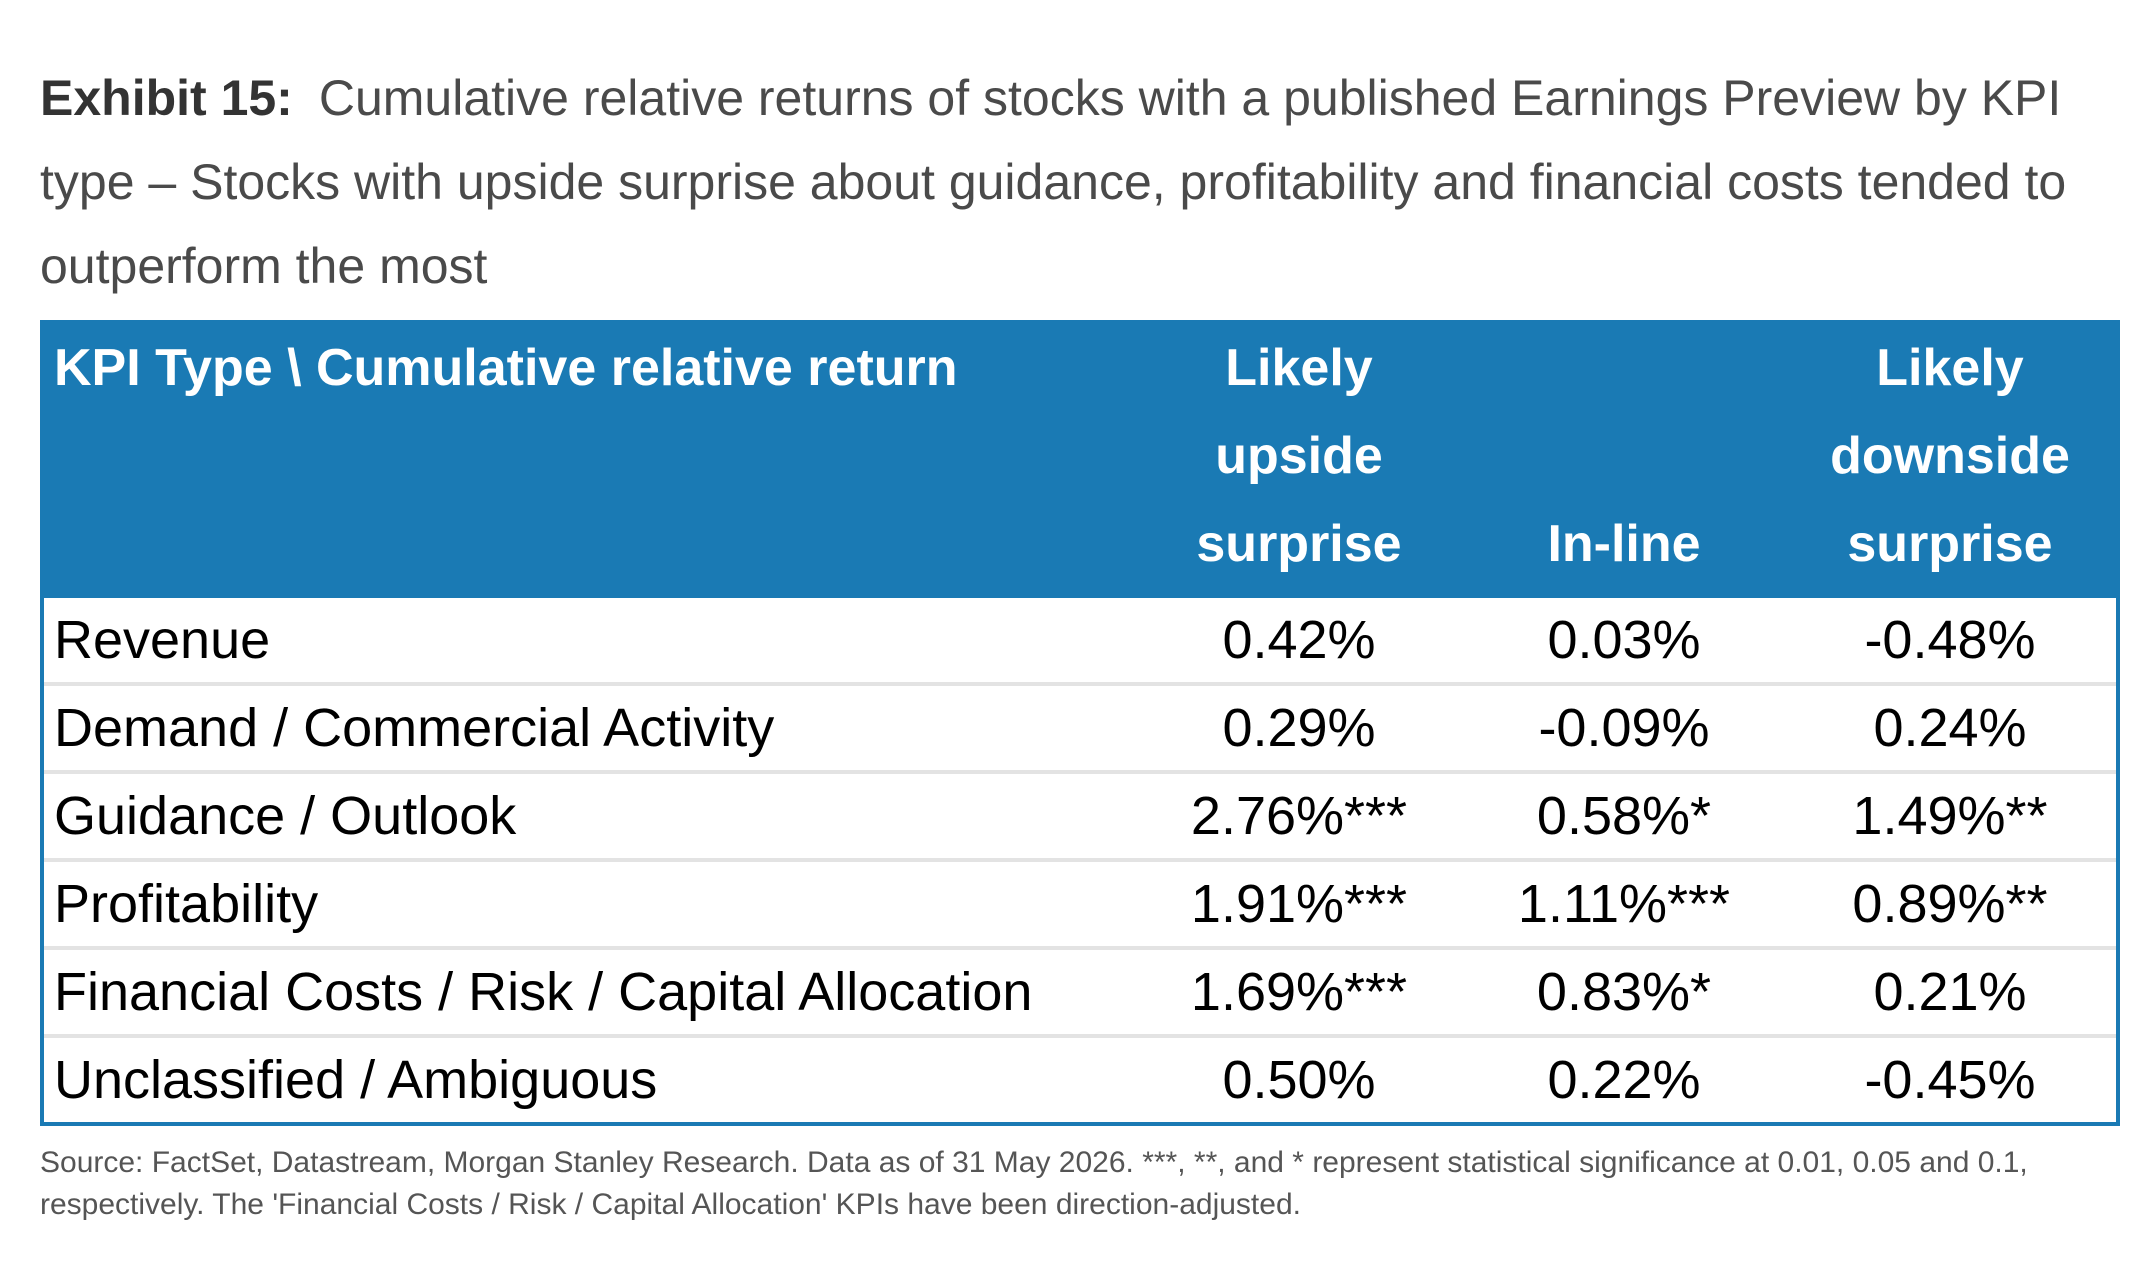 Image resolution: width=2142 pixels, height=1278 pixels. Describe the element at coordinates (166, 98) in the screenshot. I see `exhibit-label: Exhibit 15:` at that location.